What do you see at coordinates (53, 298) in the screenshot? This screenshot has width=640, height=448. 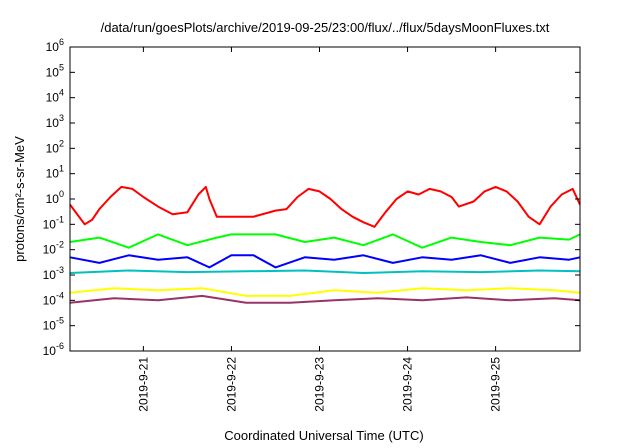 I see `y-tick-label: 10⁻⁴` at bounding box center [53, 298].